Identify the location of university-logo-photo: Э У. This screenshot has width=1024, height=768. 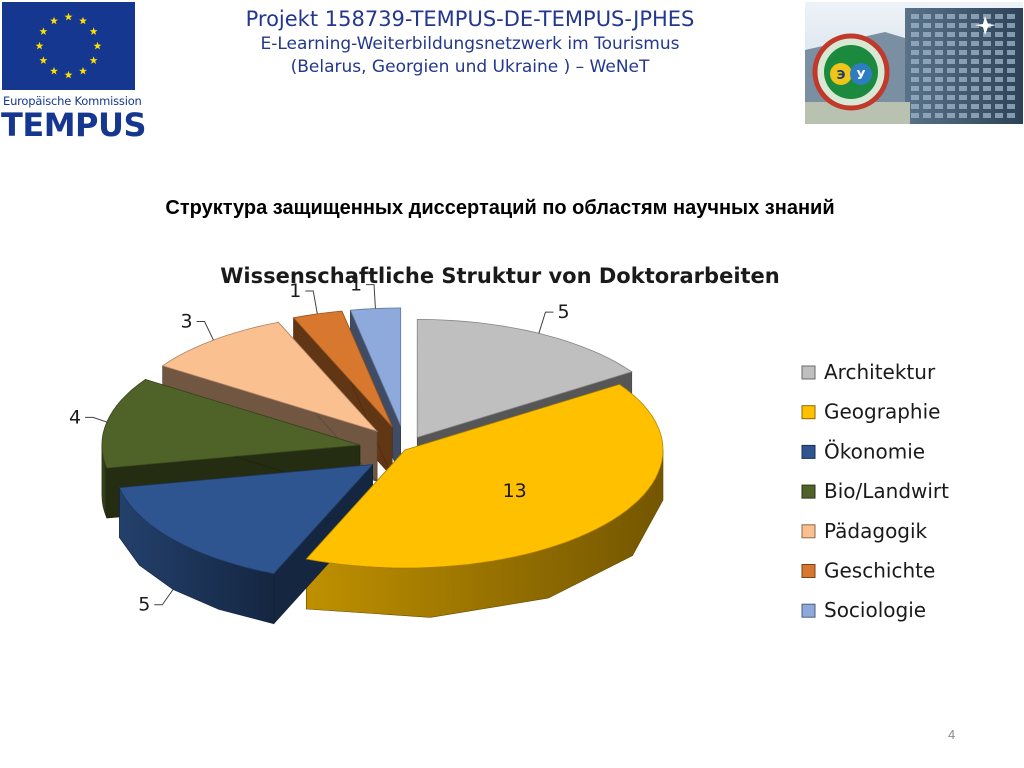
(914, 63).